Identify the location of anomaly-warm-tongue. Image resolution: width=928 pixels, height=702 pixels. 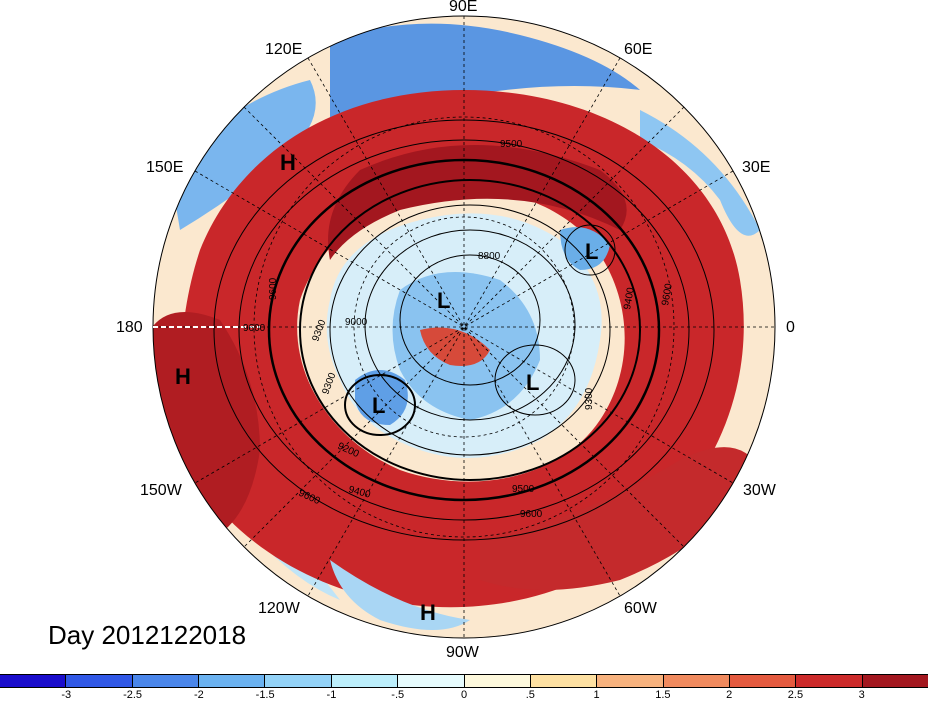
(455, 346).